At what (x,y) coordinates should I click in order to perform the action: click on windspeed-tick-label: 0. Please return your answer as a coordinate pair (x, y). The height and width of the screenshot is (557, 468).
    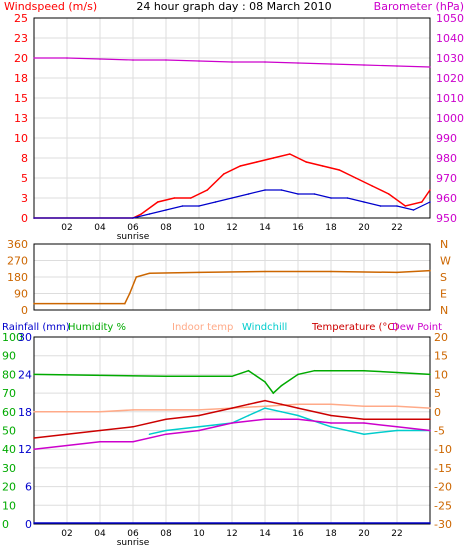
    Looking at the image, I should click on (24, 218).